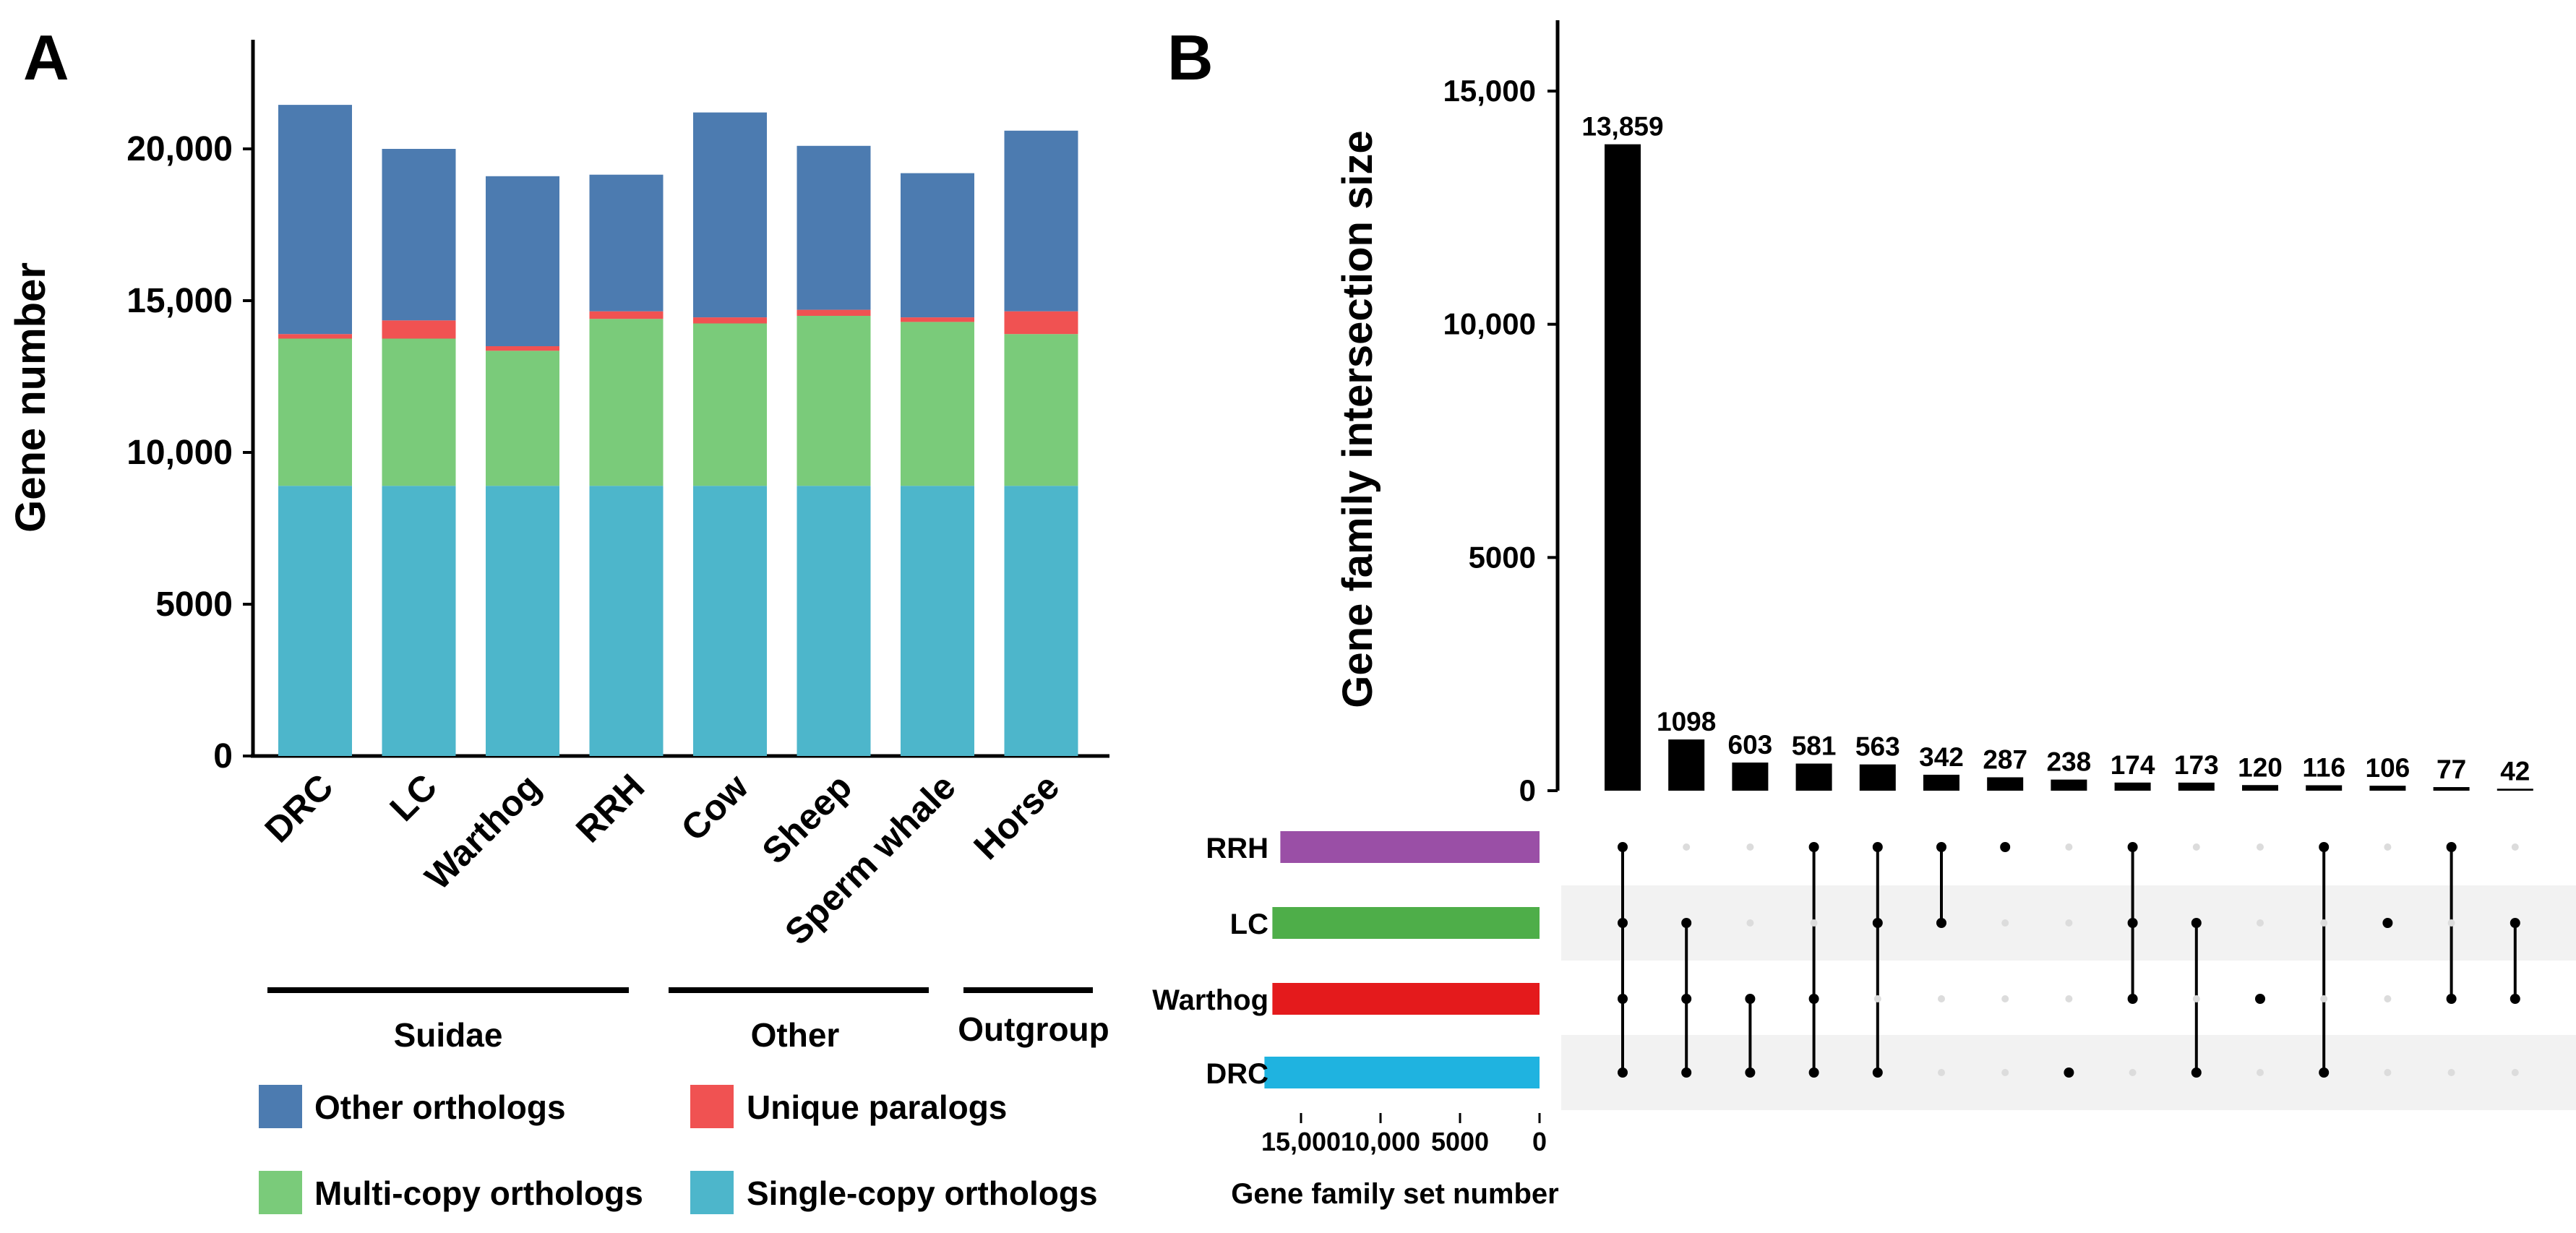 The image size is (2576, 1233). What do you see at coordinates (1034, 1029) in the screenshot?
I see `group-label-outgroup: Outgroup` at bounding box center [1034, 1029].